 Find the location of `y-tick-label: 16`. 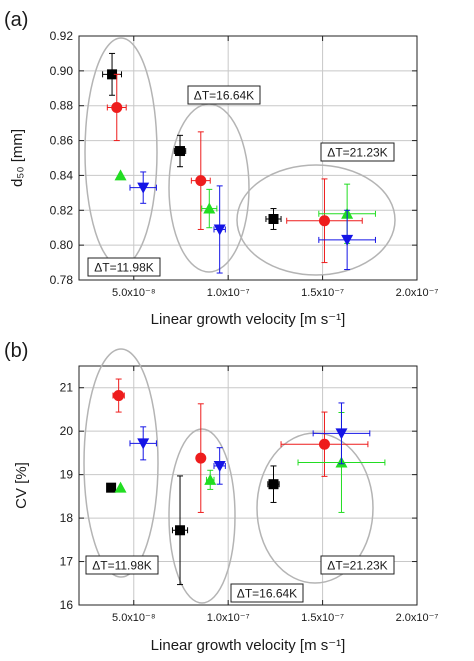

y-tick-label: 16 is located at coordinates (67, 605).